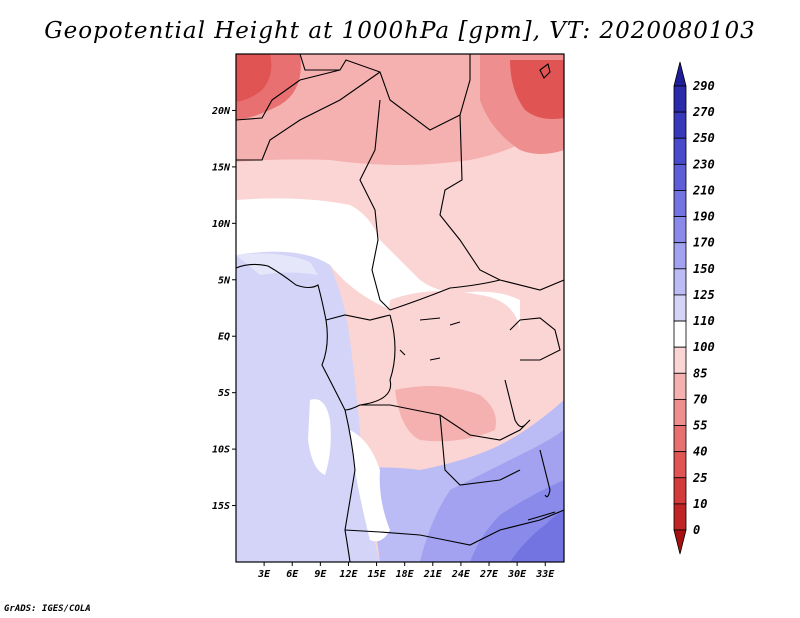  What do you see at coordinates (703, 138) in the screenshot?
I see `colorbar-label: 250` at bounding box center [703, 138].